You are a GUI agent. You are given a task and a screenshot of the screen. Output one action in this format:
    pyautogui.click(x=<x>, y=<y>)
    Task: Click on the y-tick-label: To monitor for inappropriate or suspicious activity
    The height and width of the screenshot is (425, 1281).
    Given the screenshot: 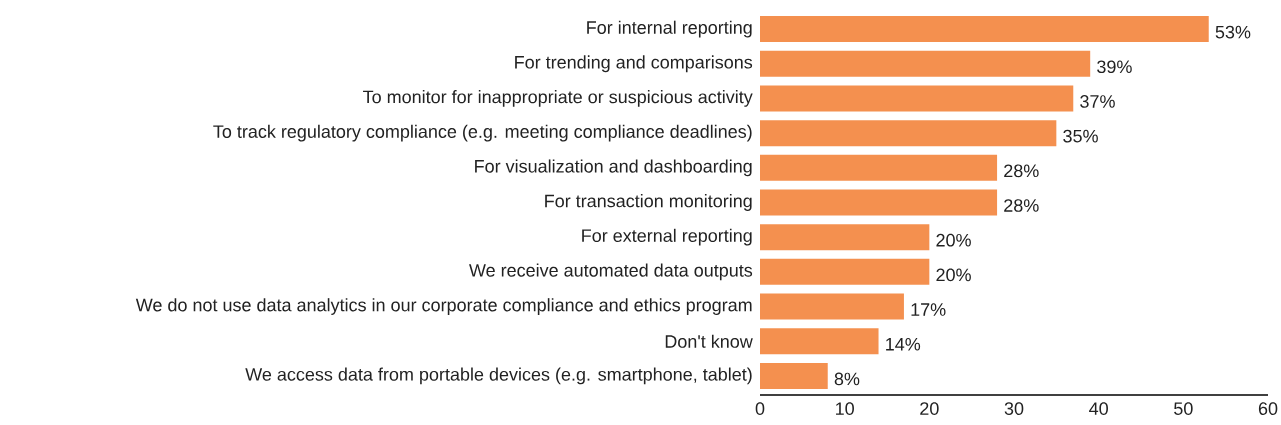 What is the action you would take?
    pyautogui.click(x=558, y=98)
    